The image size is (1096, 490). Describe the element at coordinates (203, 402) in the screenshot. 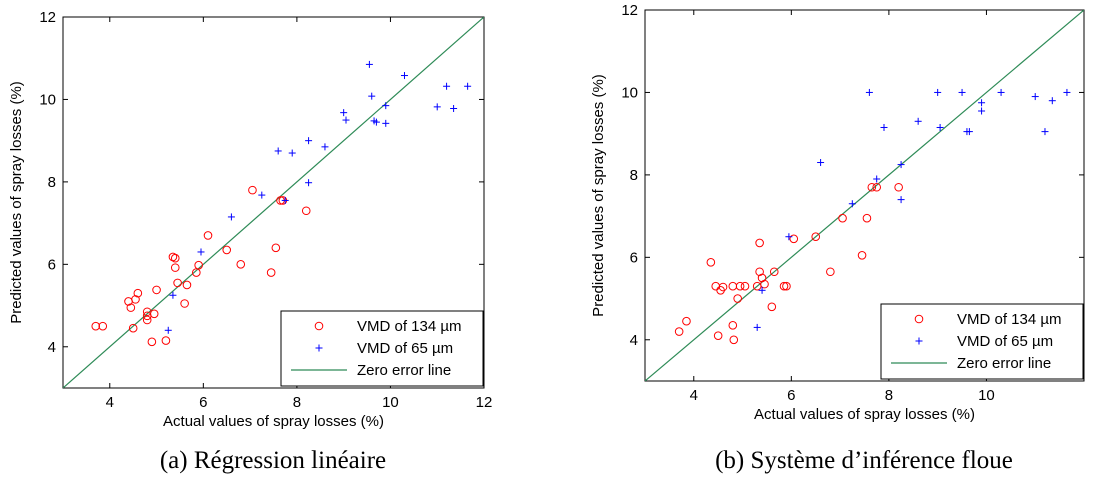

I see `x-tick-label: 6` at that location.